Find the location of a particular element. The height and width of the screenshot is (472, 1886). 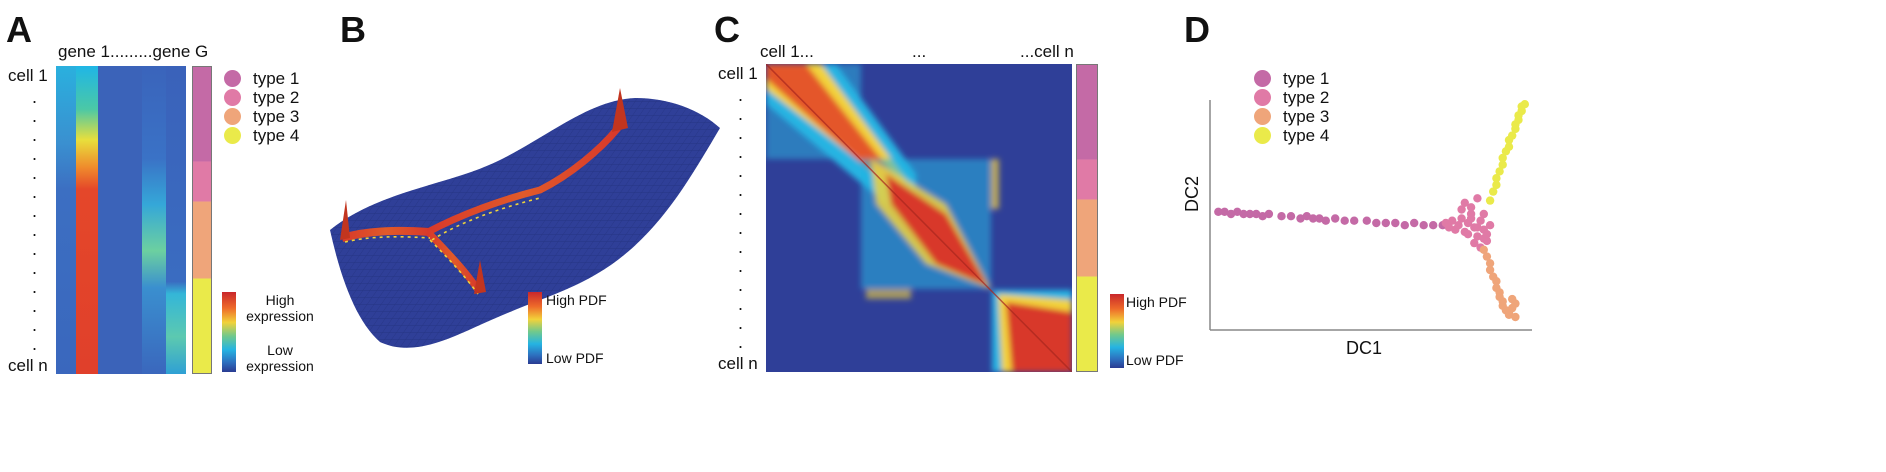

panel-a-type-bar is located at coordinates (202, 220).